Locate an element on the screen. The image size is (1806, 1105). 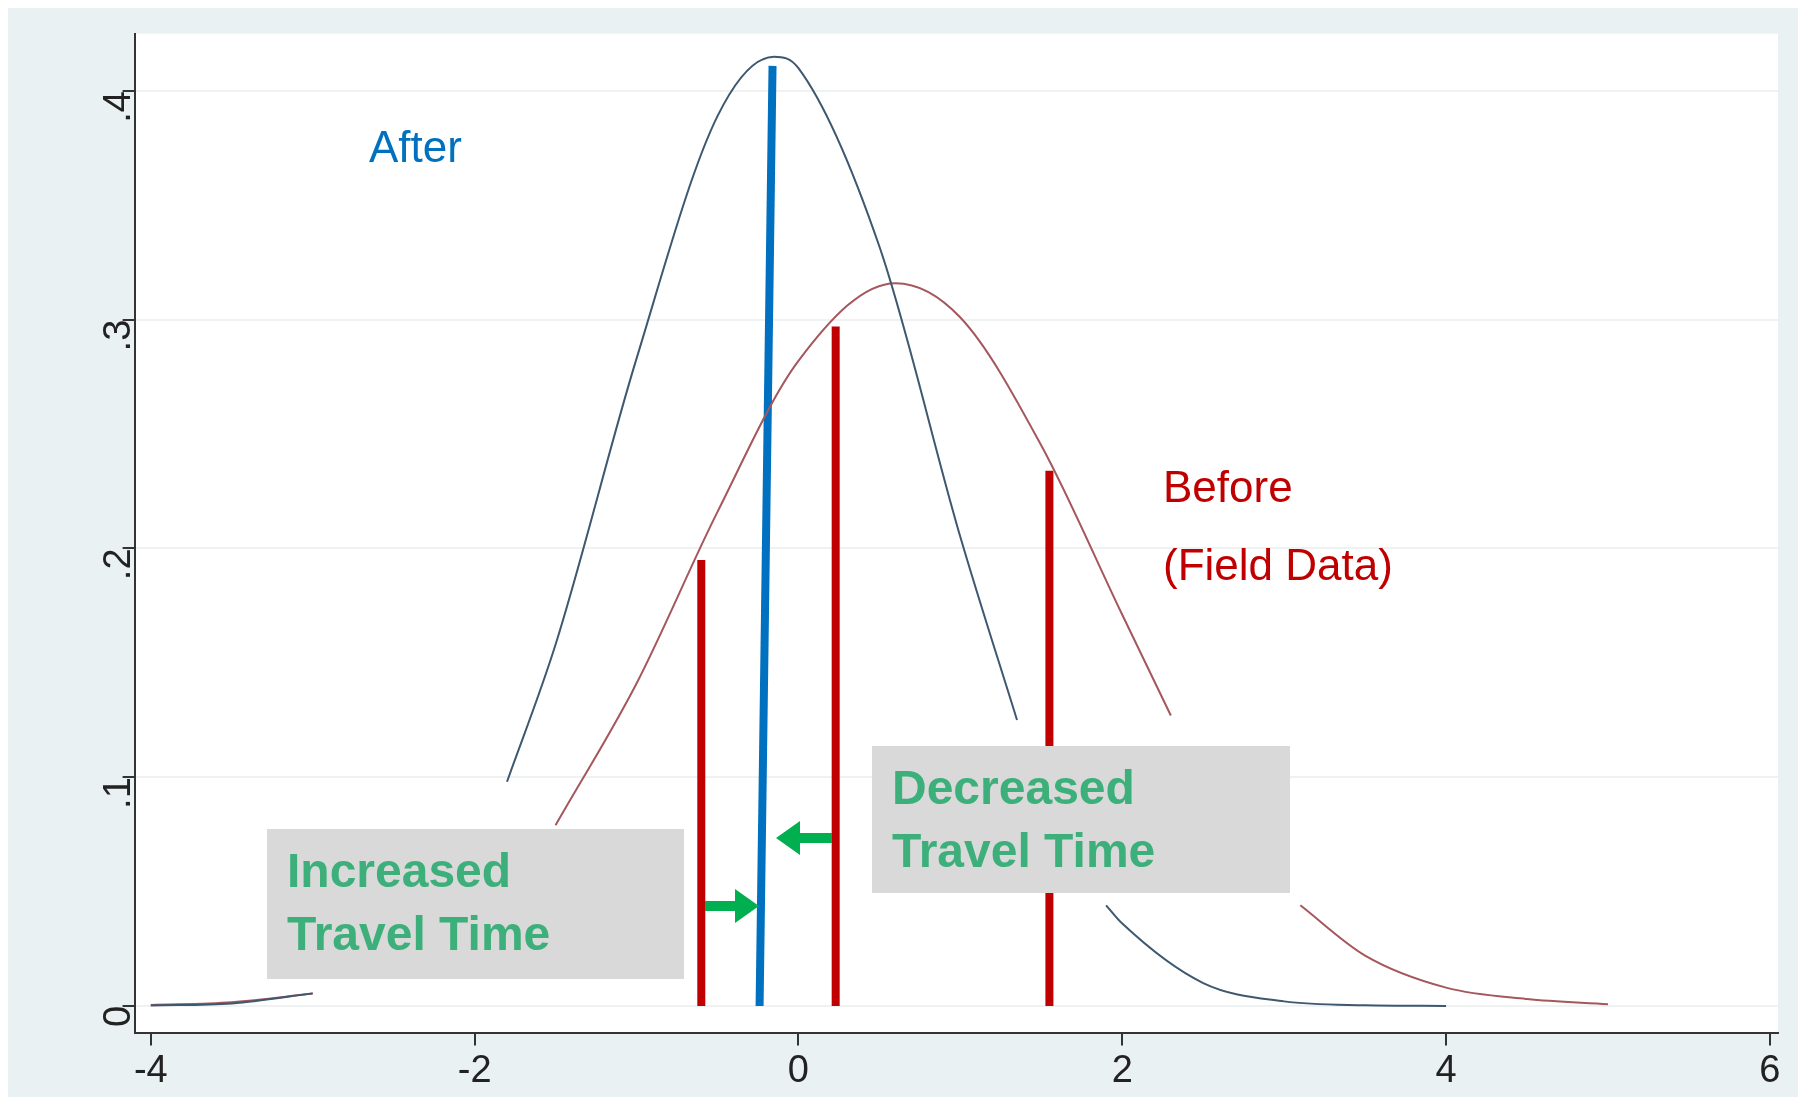
text: After is located at coordinates (415, 147).